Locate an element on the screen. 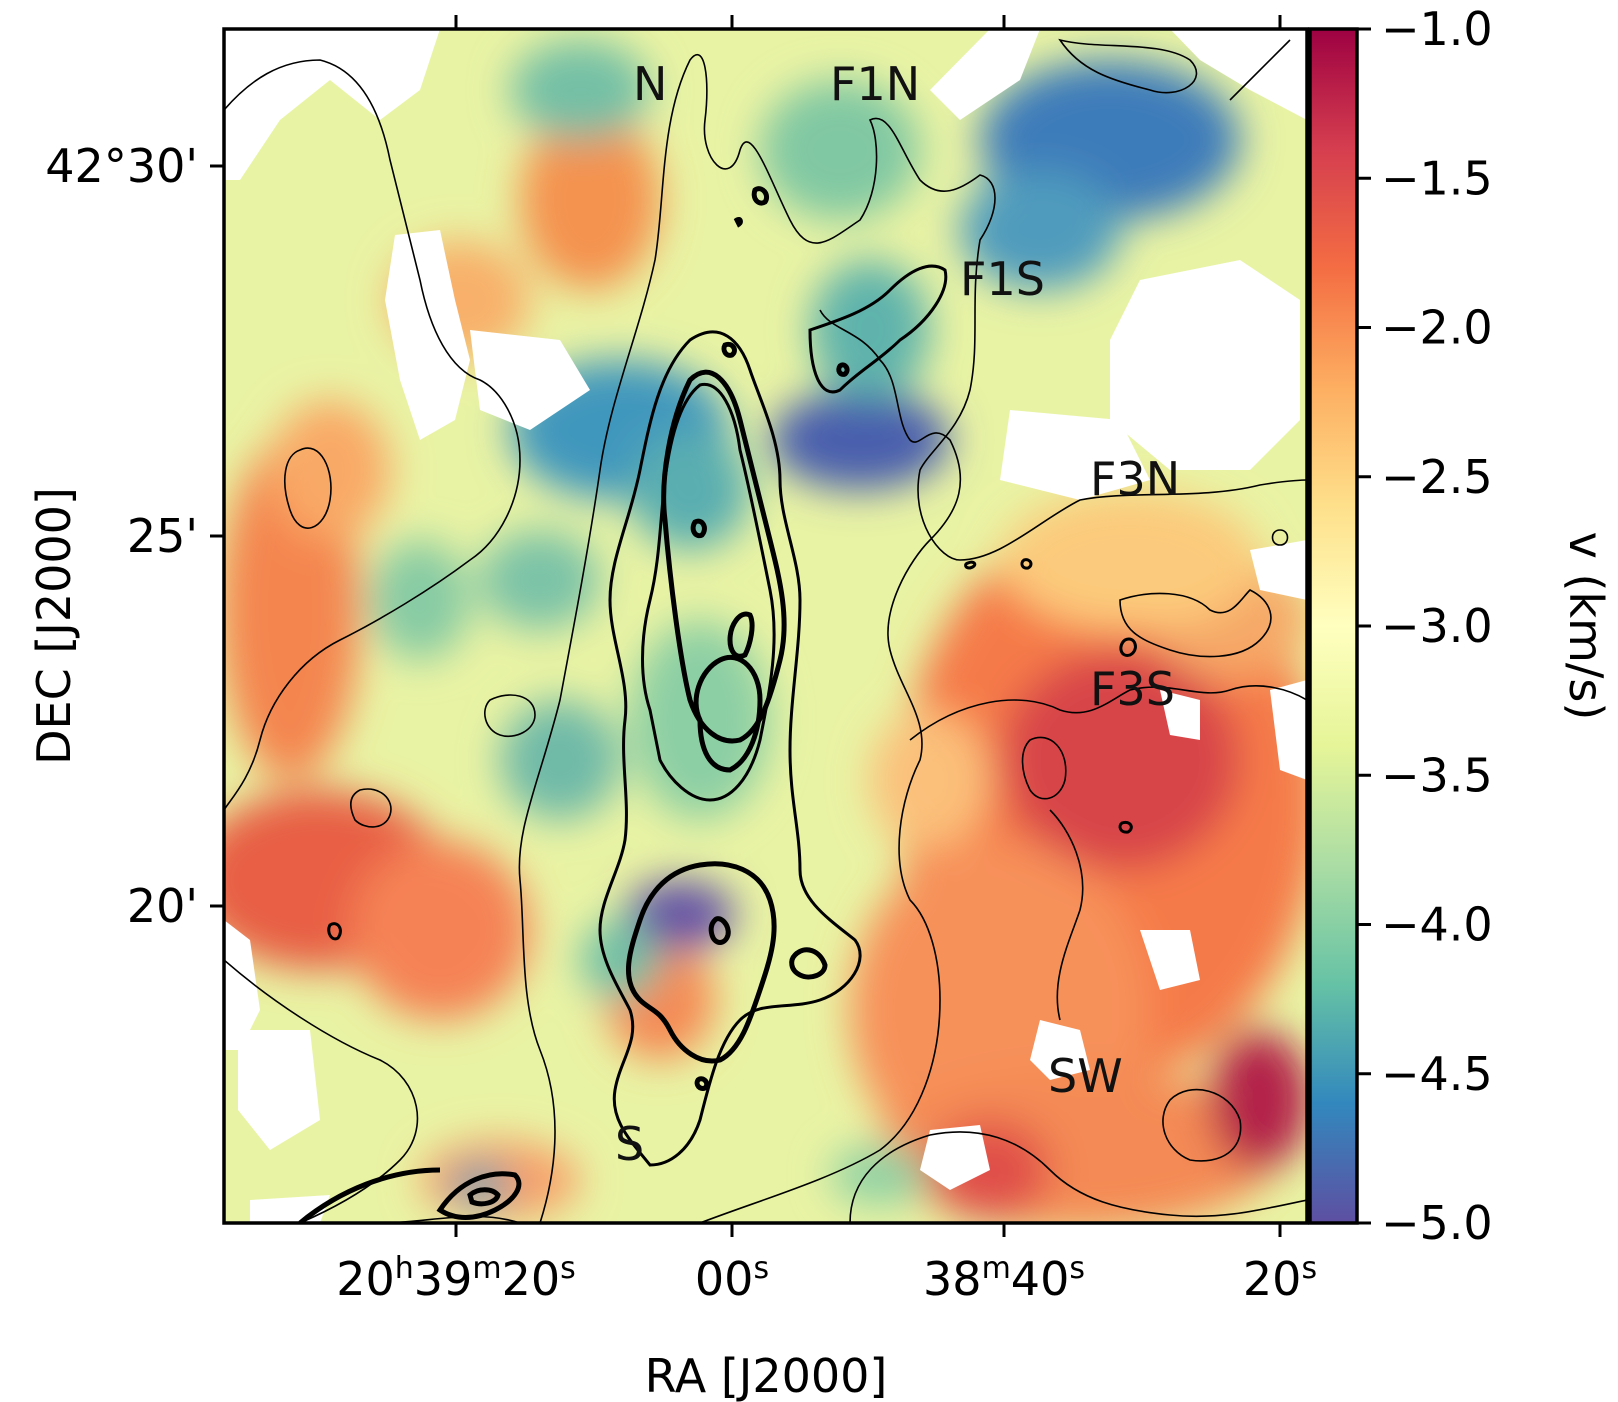  colorbar-tick-label: −2.0 is located at coordinates (1437, 328).